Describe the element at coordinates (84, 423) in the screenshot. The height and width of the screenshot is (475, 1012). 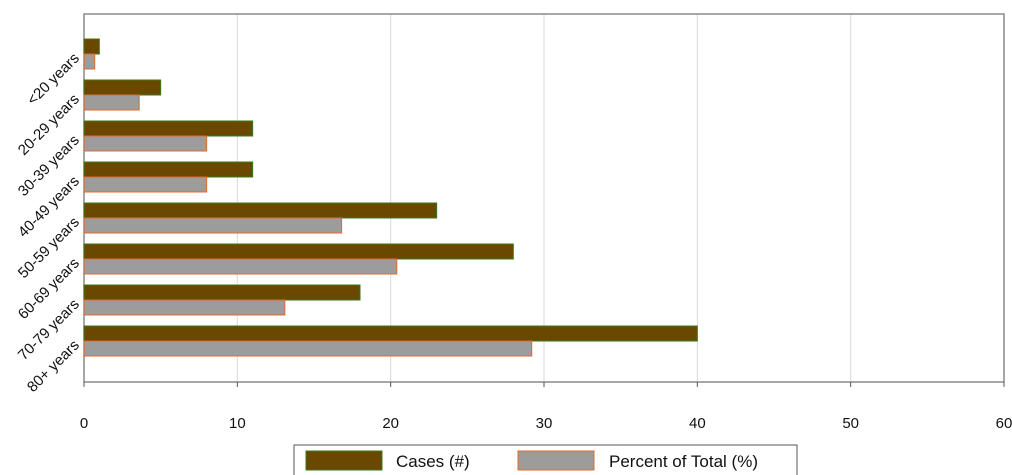
I see `x-tick-label: 0` at that location.